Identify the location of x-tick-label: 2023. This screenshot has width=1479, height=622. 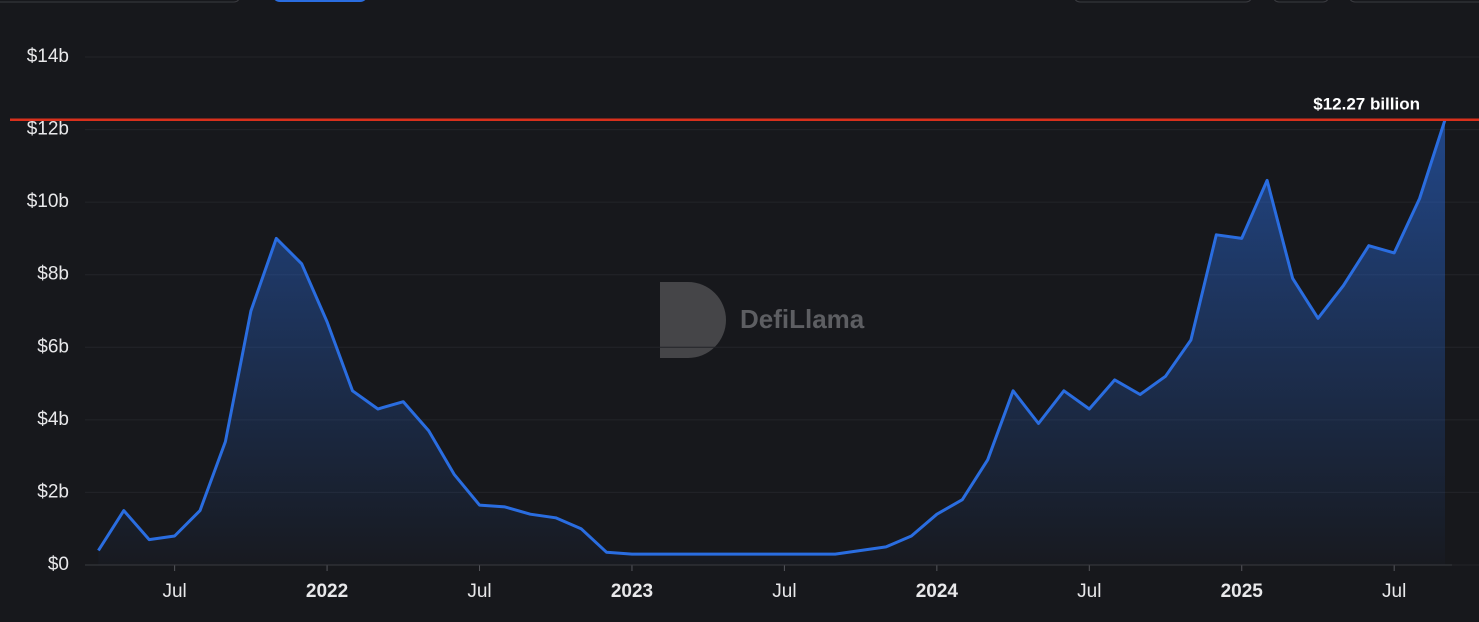
(632, 591).